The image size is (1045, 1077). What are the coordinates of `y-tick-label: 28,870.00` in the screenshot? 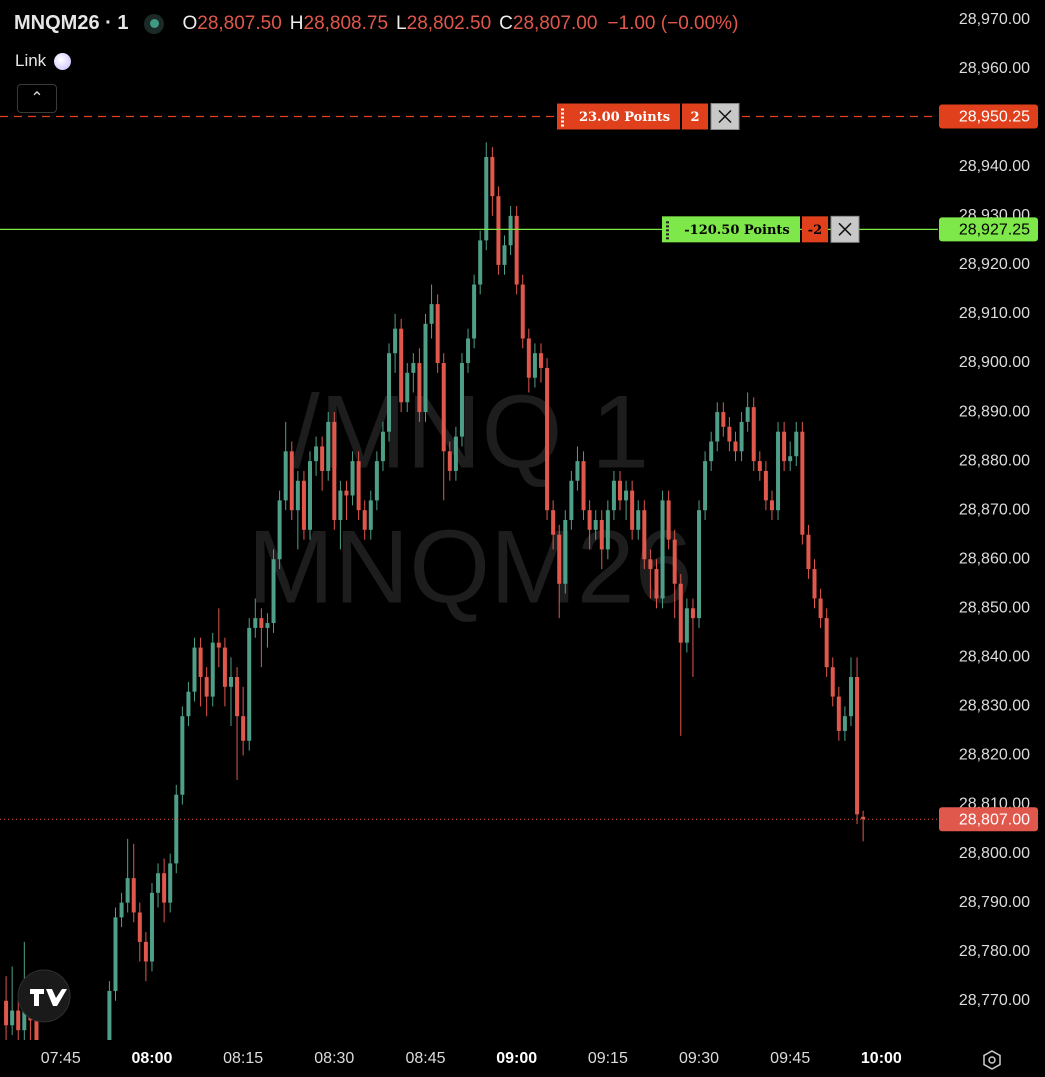 It's located at (994, 509).